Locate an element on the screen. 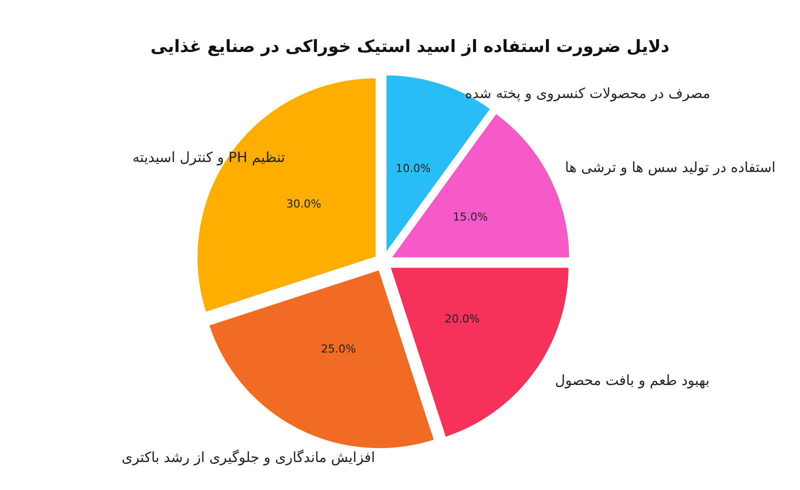 This screenshot has width=800, height=490. data-label: 10.0% is located at coordinates (413, 168).